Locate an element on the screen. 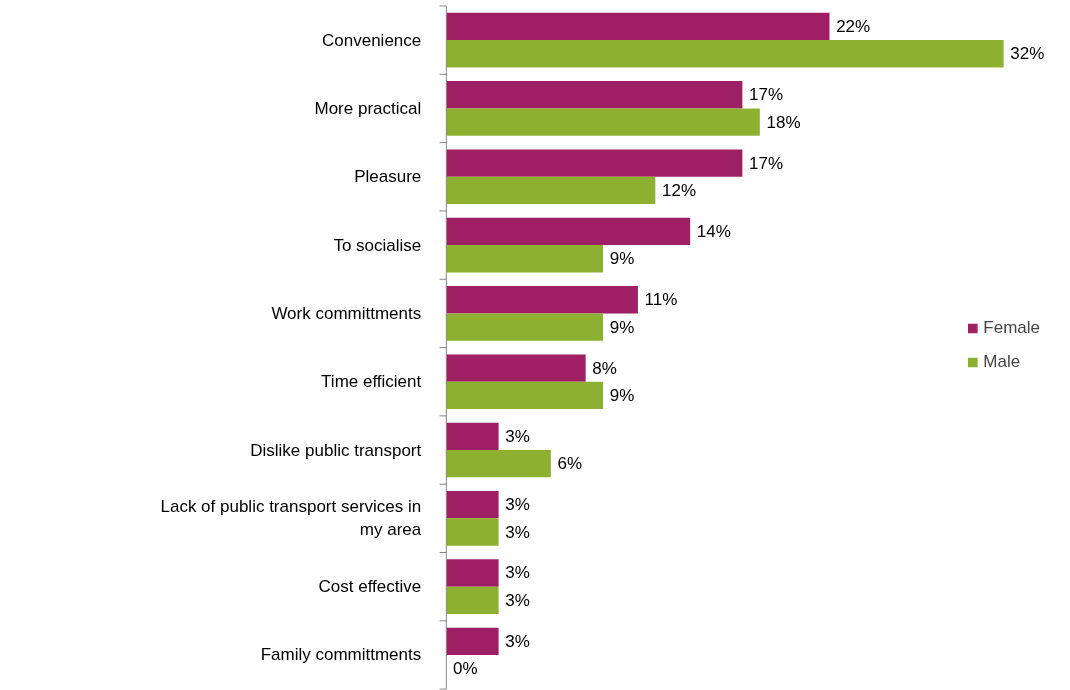 This screenshot has width=1070, height=690. data-label: 12% is located at coordinates (679, 190).